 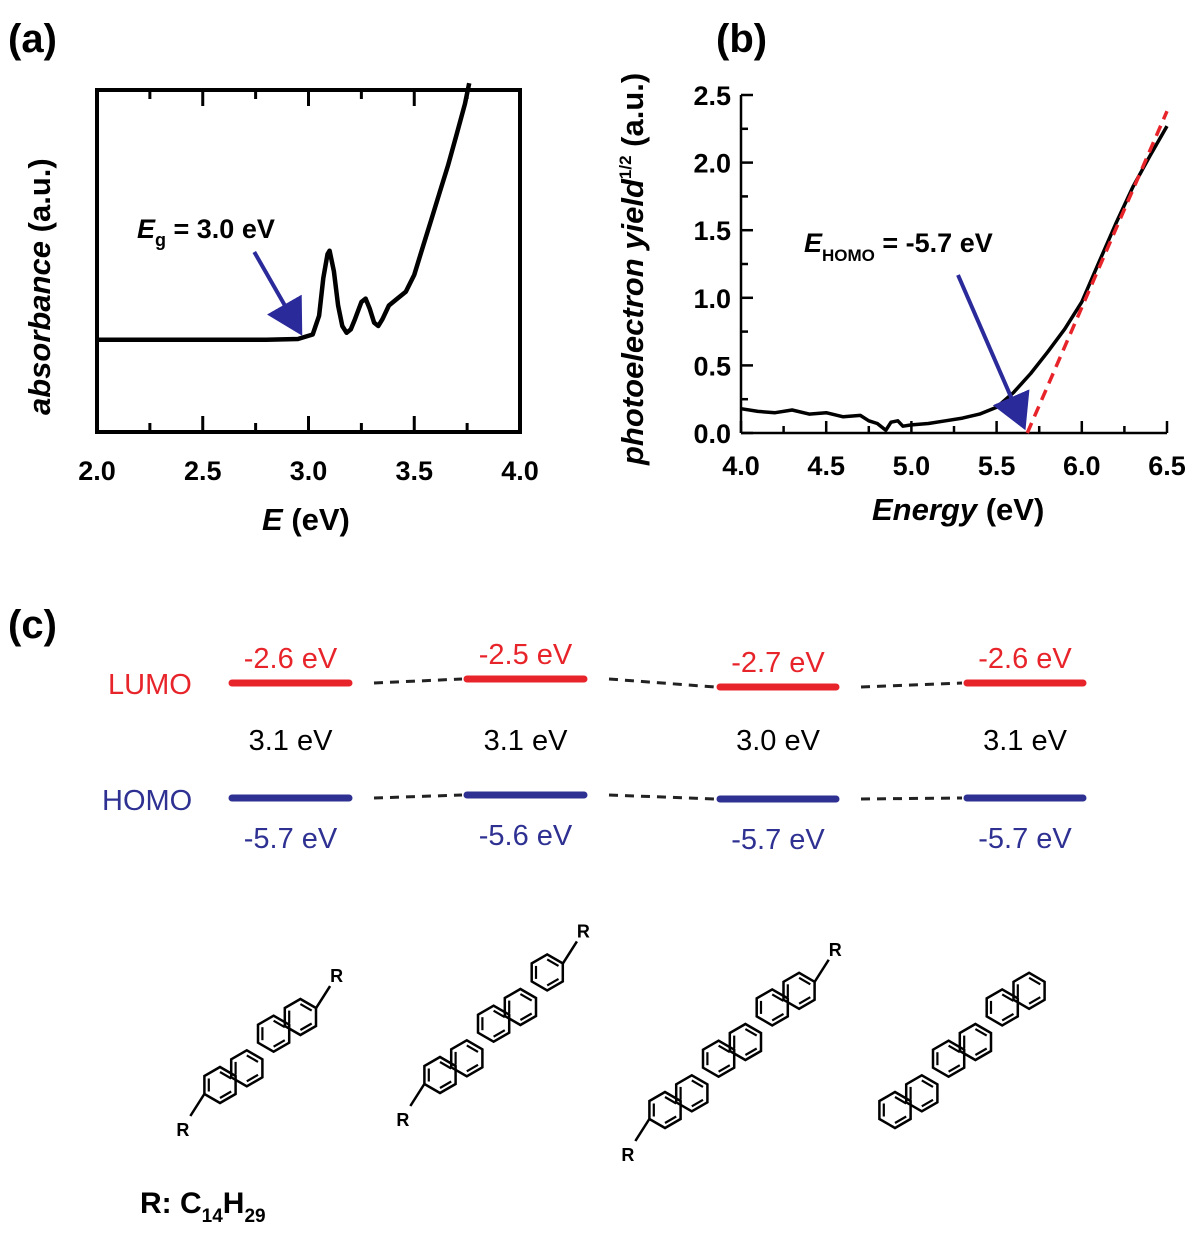 What do you see at coordinates (912, 466) in the screenshot?
I see `chart-b-xtick-label: 5.0` at bounding box center [912, 466].